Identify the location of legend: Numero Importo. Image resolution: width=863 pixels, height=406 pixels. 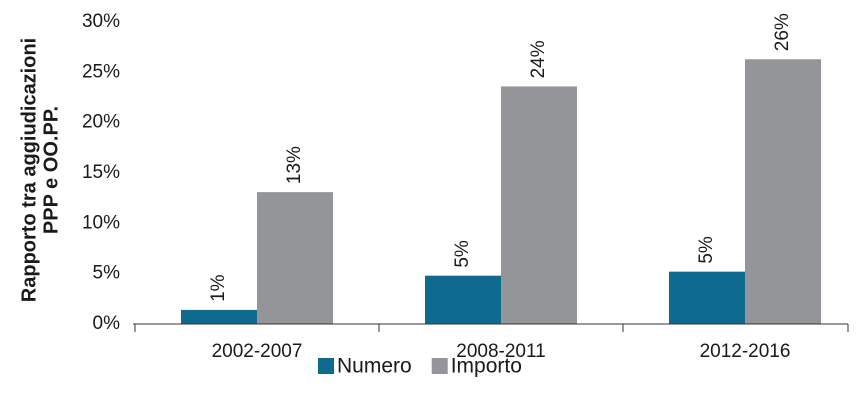
(420, 366).